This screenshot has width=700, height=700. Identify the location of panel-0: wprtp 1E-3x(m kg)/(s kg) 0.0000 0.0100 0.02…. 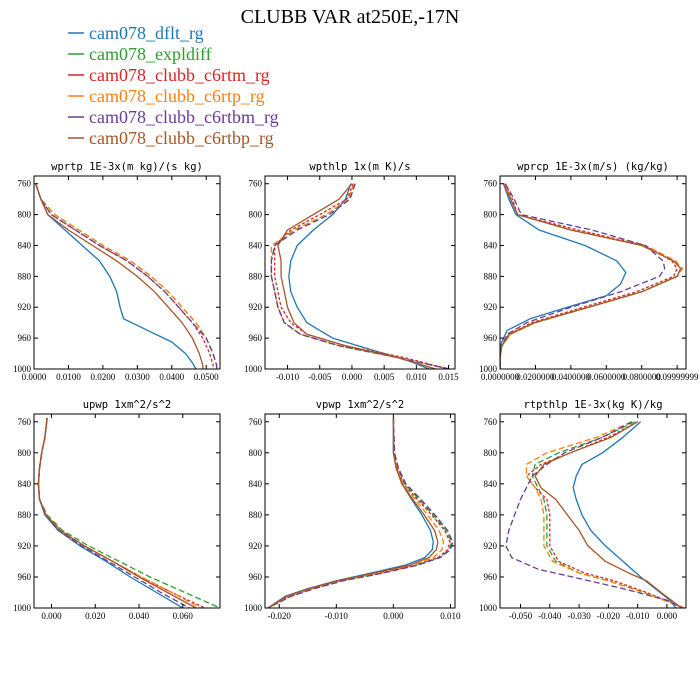
(117, 271).